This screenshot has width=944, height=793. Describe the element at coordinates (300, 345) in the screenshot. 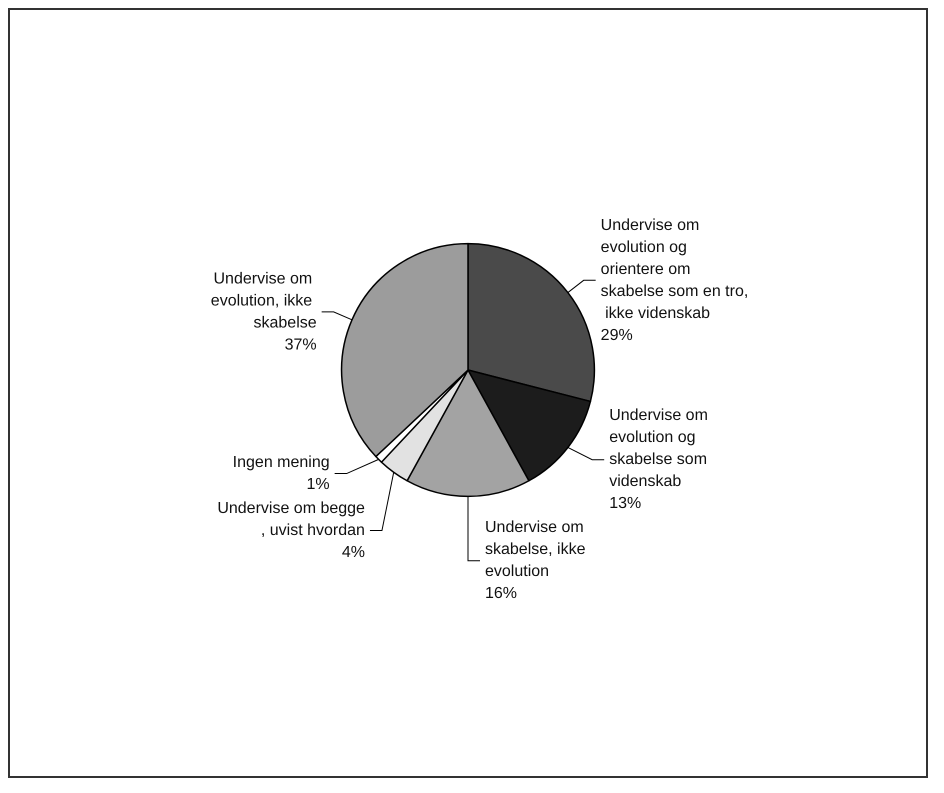

I see `data-label: 37%` at that location.